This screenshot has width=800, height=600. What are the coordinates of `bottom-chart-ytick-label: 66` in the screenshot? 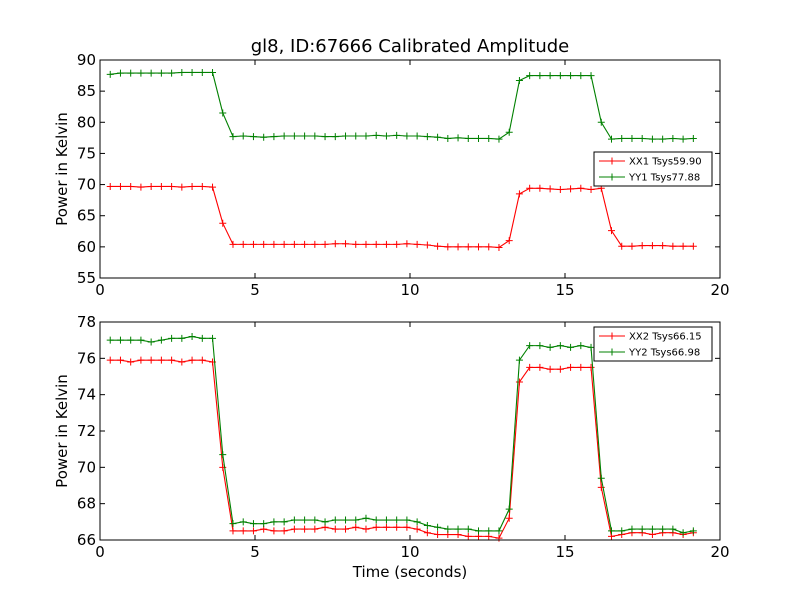 It's located at (86, 540).